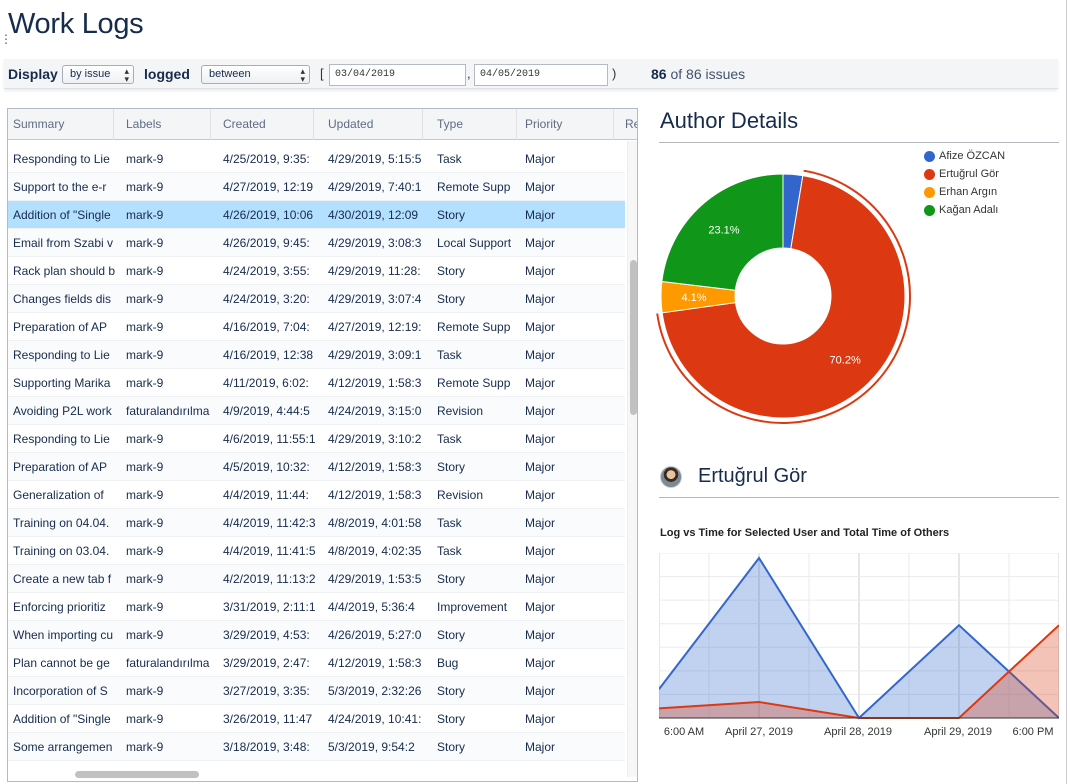  What do you see at coordinates (929, 210) in the screenshot?
I see `legend-swatch` at bounding box center [929, 210].